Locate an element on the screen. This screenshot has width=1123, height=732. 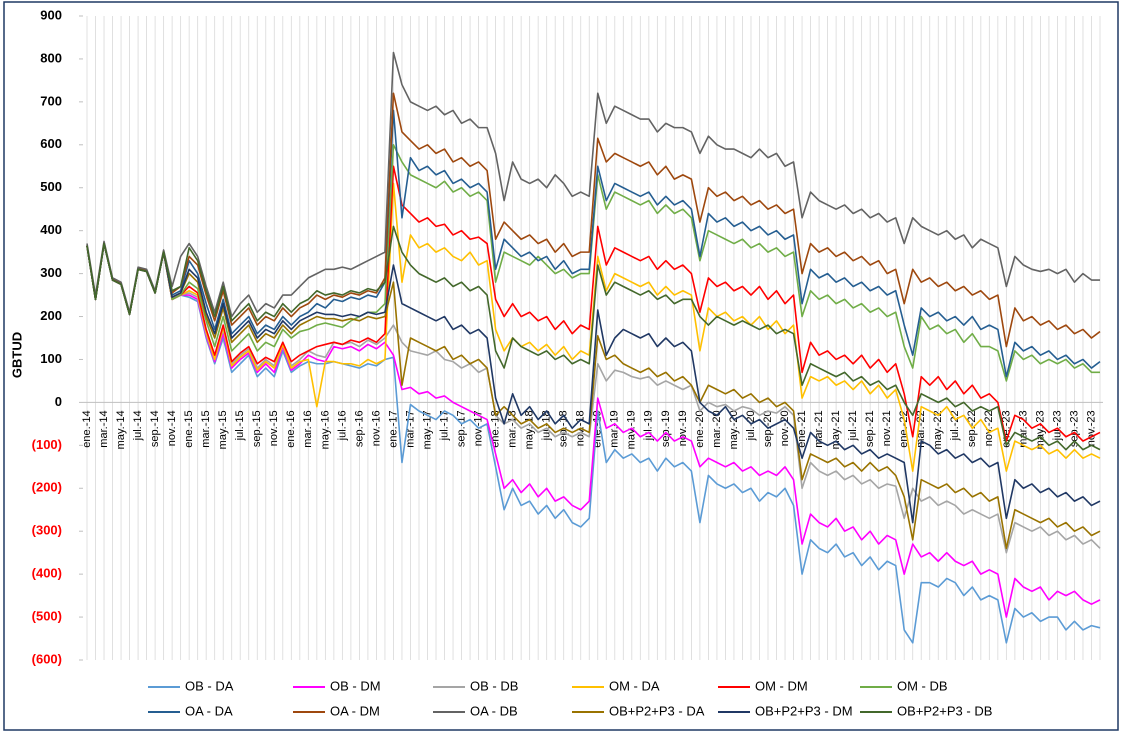
x-tick-label: ene.-16 is located at coordinates (291, 428).